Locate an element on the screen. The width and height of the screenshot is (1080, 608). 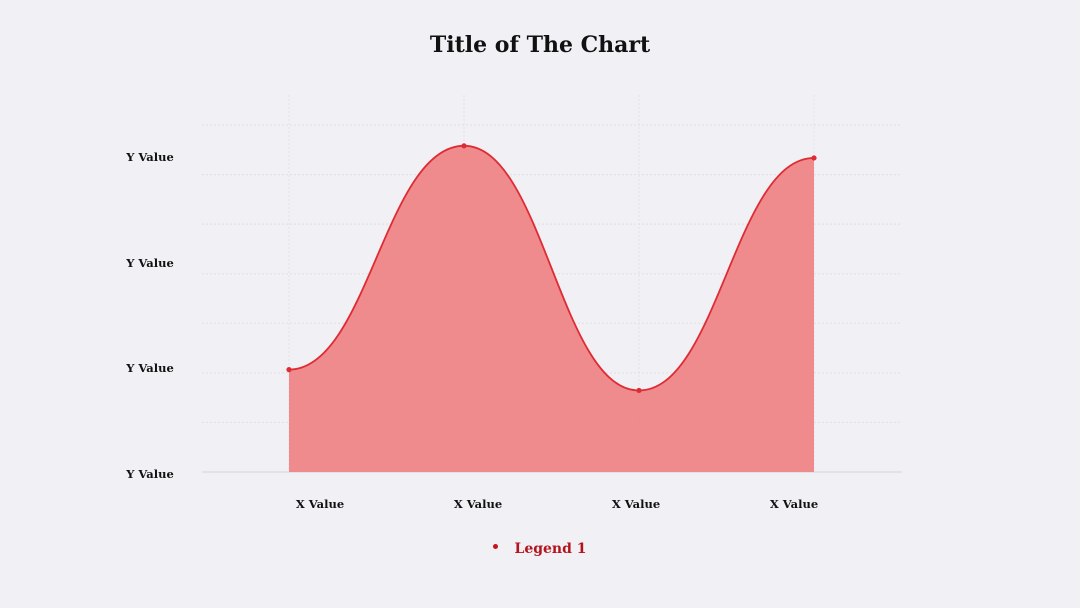
legend-label: Legend 1 is located at coordinates (550, 549).